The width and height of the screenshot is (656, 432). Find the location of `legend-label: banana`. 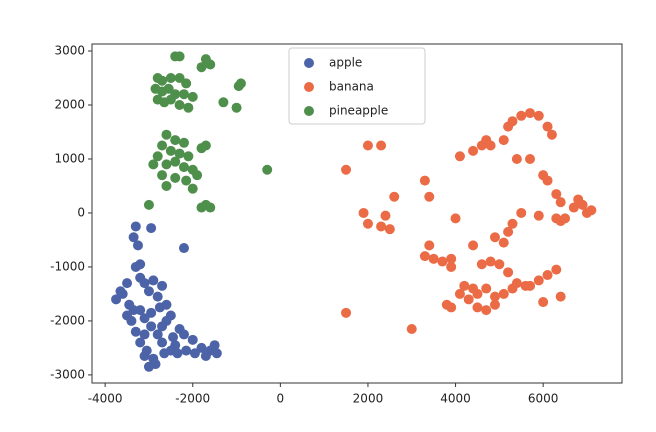

legend-label: banana is located at coordinates (351, 87).